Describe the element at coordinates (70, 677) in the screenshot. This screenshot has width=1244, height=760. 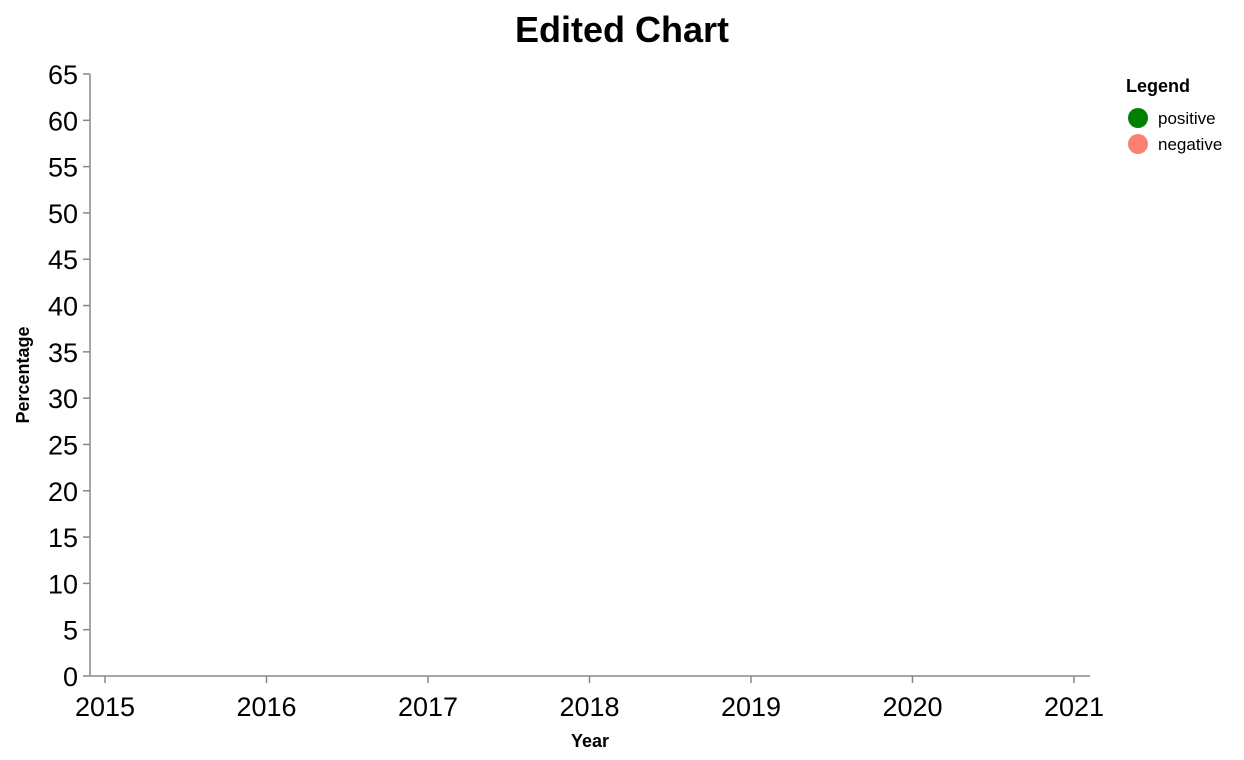
I see `y-tick-label: 0` at that location.